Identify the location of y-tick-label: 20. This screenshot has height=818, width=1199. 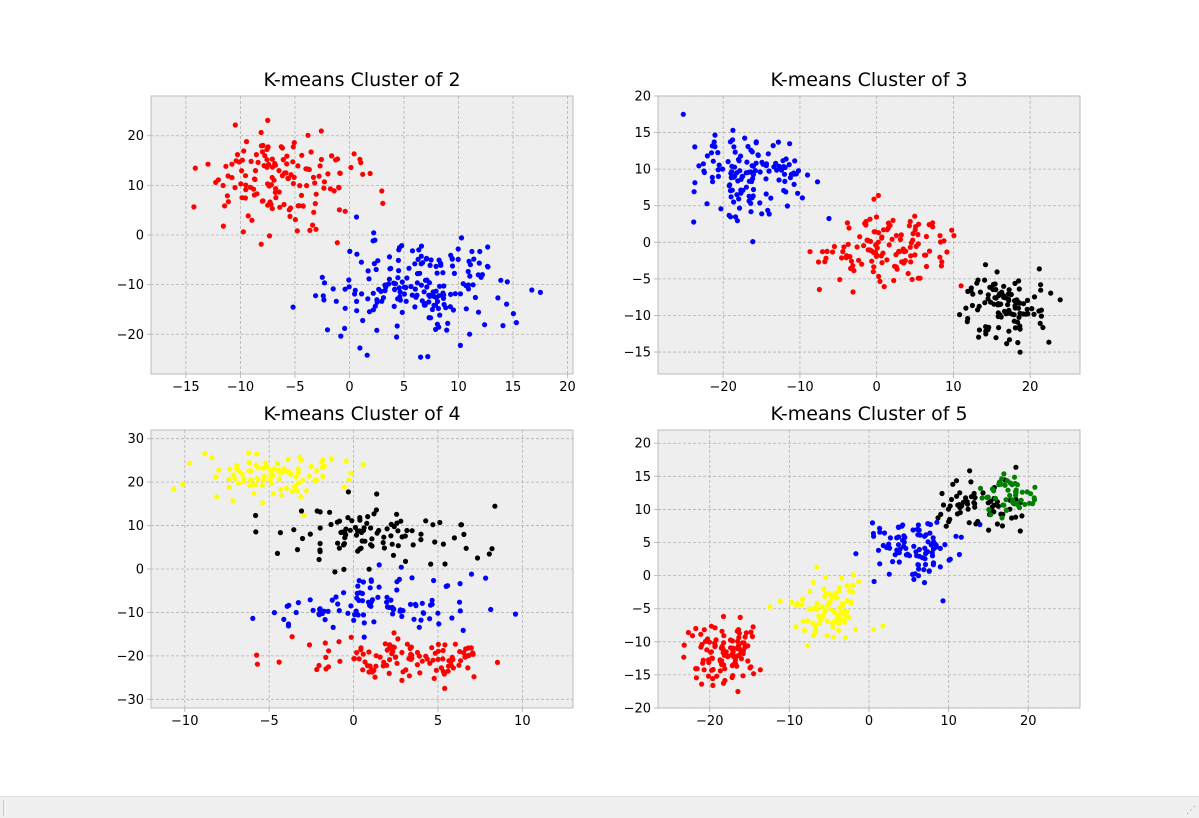
(642, 97).